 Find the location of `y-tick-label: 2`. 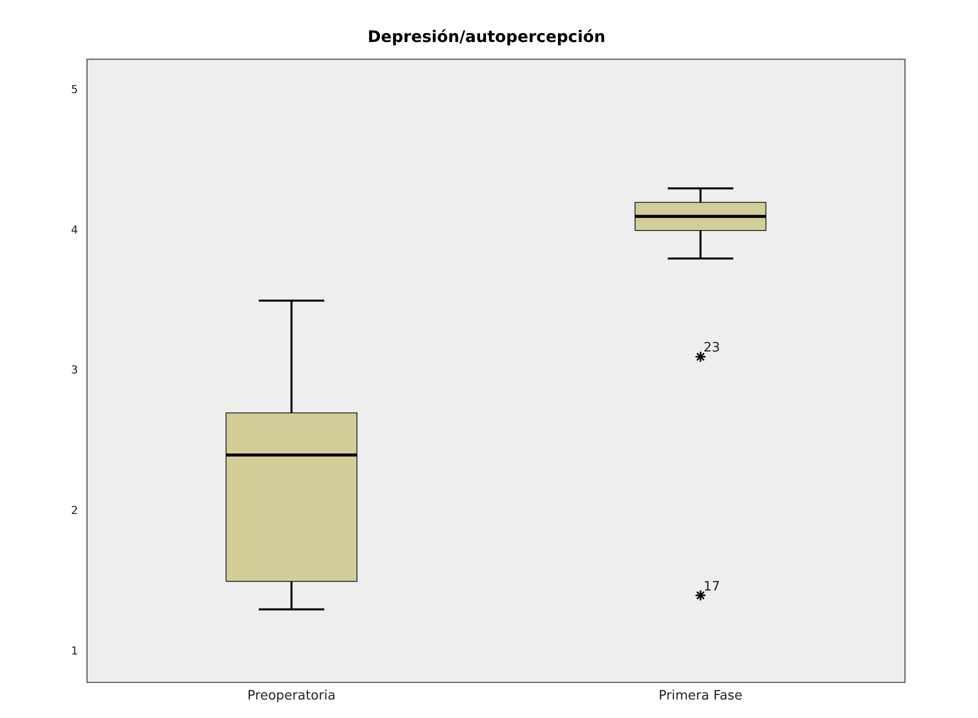

y-tick-label: 2 is located at coordinates (74, 511).